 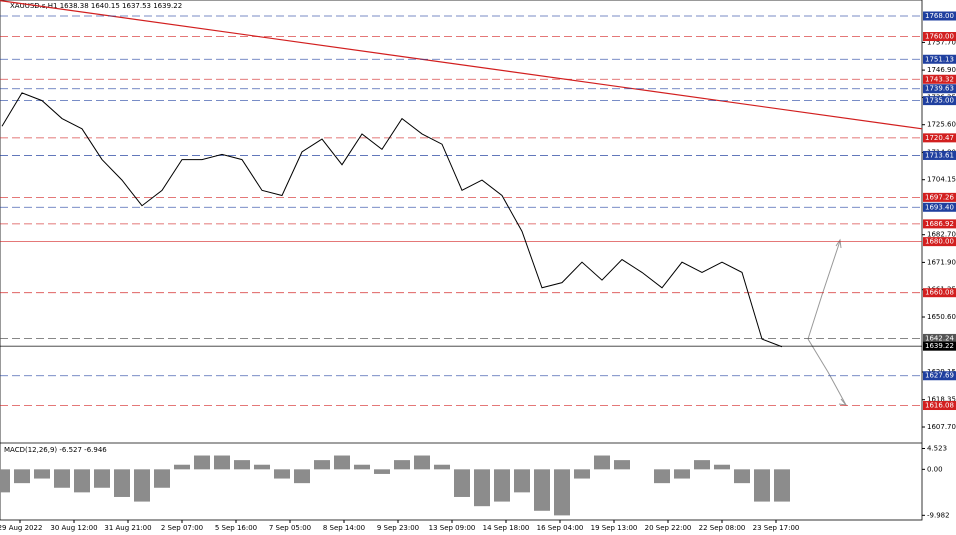 I want to click on y-tick-label: 1671.90, so click(x=941, y=262).